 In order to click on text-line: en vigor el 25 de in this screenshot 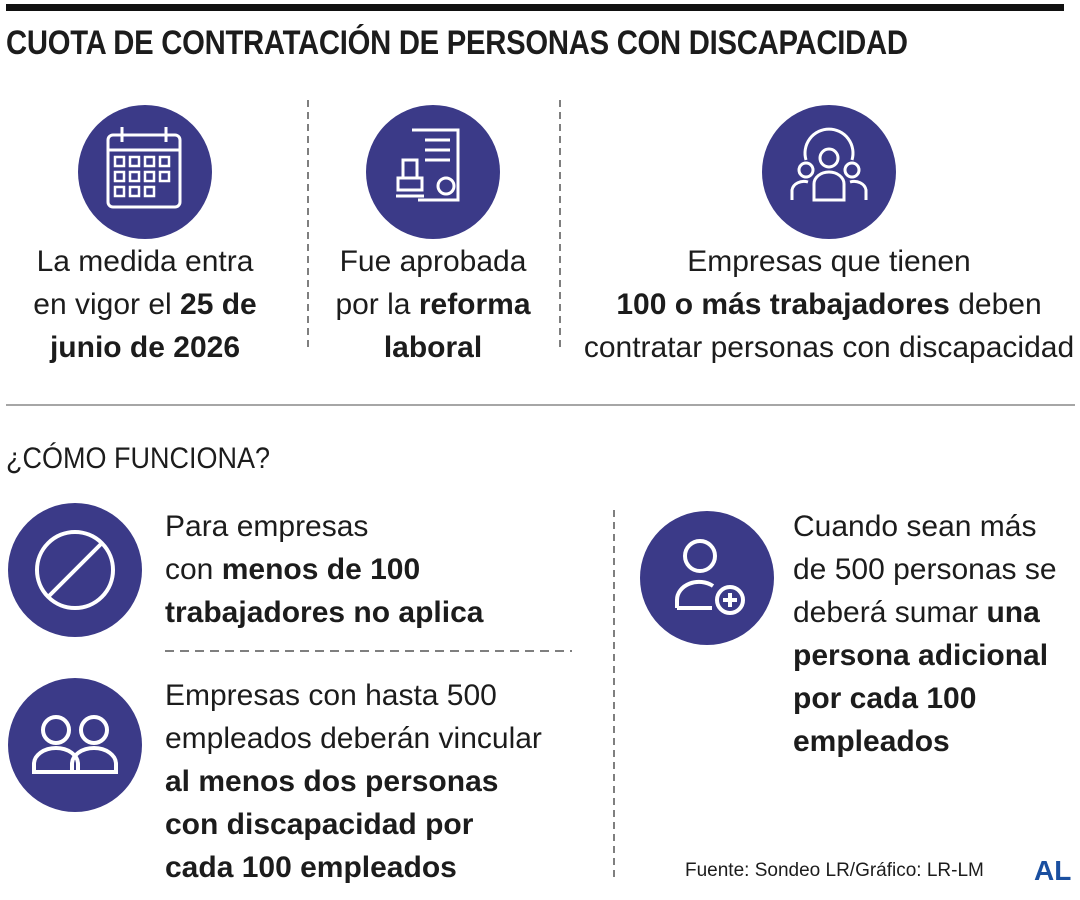, I will do `click(222, 304)`.